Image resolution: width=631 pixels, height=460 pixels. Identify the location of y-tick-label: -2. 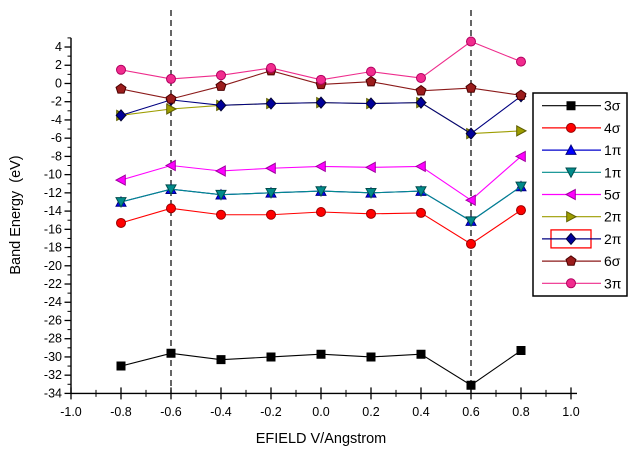
(56, 102).